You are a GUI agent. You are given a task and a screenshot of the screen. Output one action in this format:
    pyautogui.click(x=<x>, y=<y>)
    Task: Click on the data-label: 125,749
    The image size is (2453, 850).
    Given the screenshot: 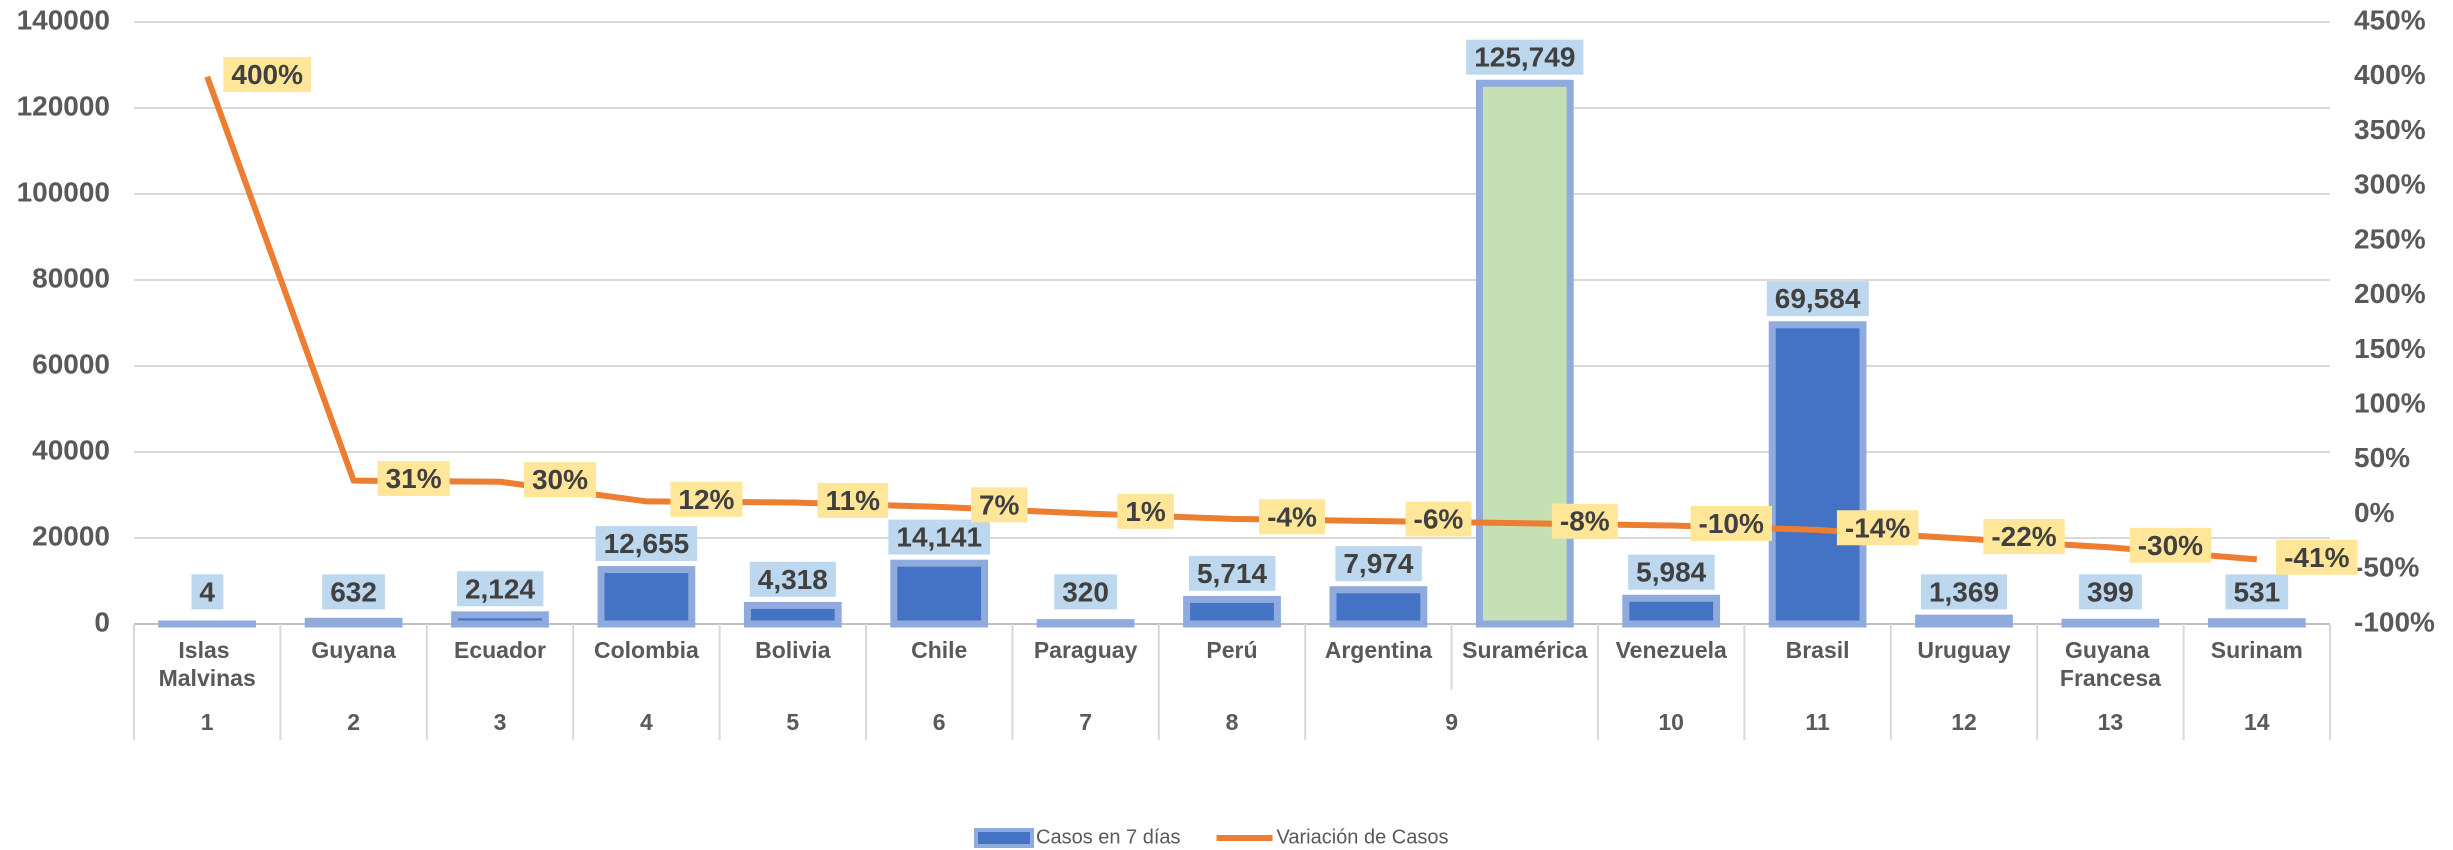 What is the action you would take?
    pyautogui.click(x=1524, y=57)
    